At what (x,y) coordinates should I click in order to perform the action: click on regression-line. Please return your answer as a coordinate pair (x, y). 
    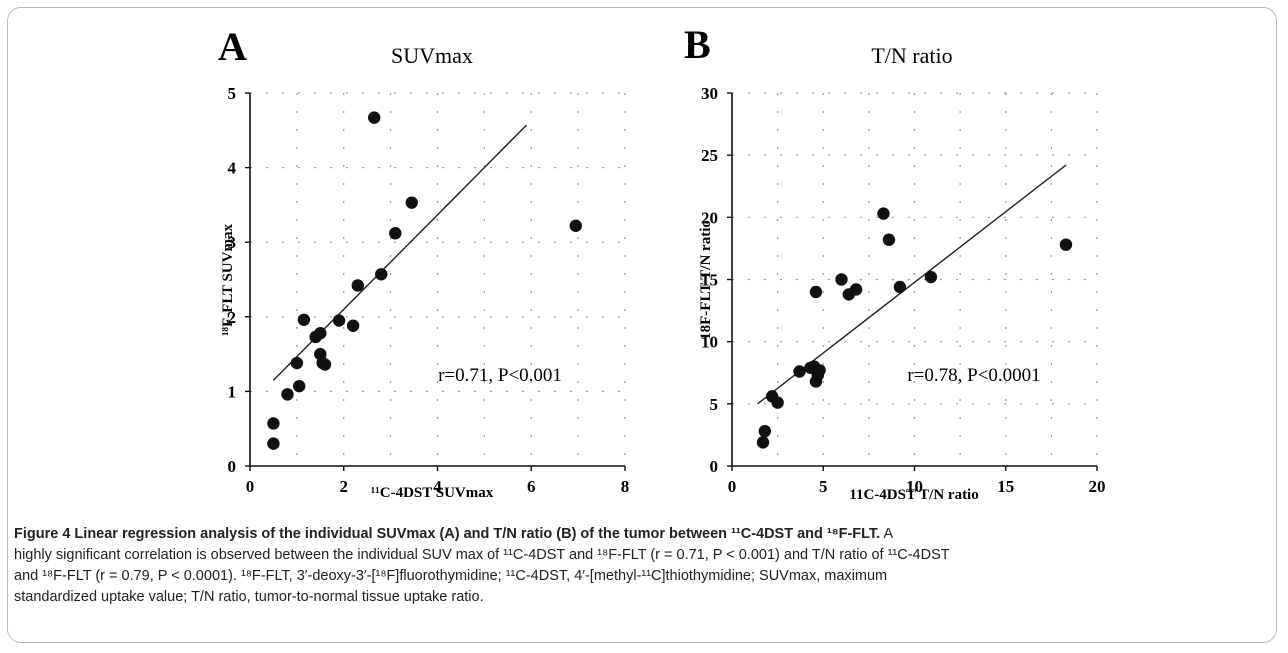
    Looking at the image, I should click on (400, 252).